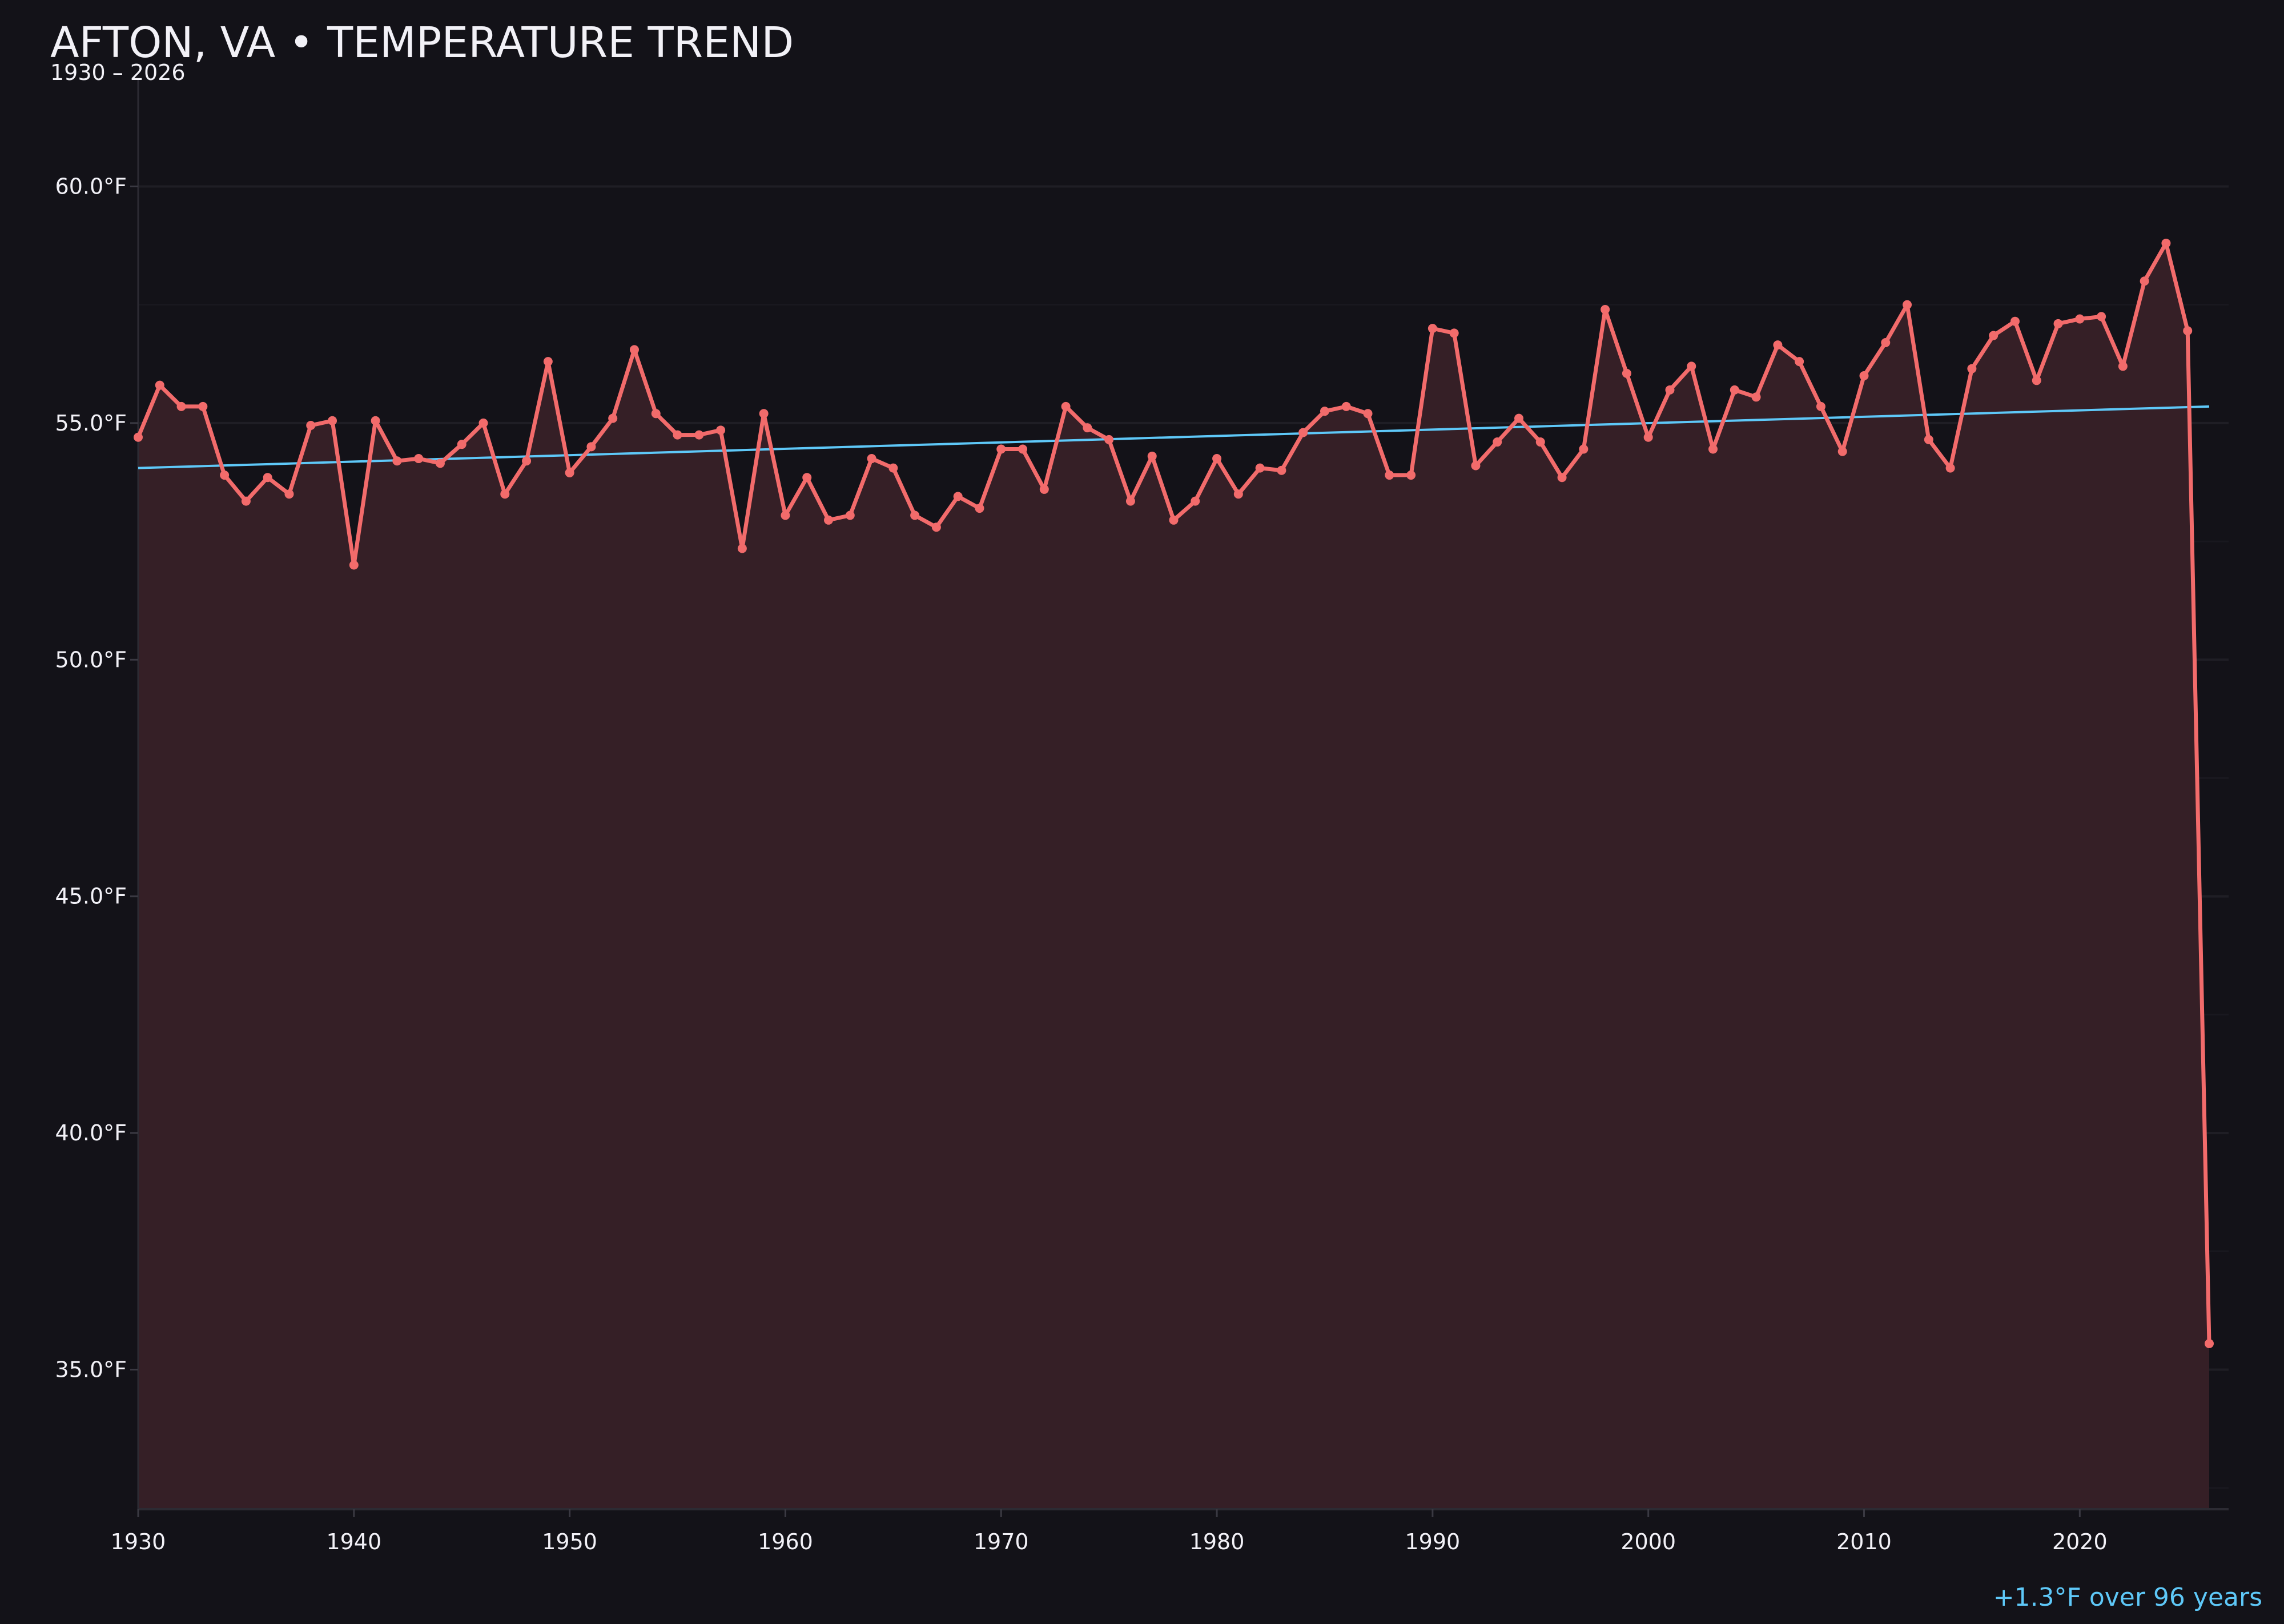 This screenshot has height=1624, width=2284. Describe the element at coordinates (1907, 304) in the screenshot. I see `data-point-2012` at that location.